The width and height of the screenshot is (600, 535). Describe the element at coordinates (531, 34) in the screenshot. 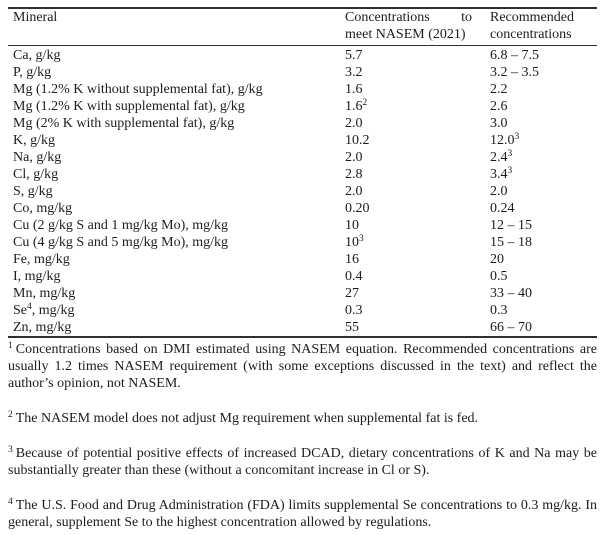

I see `column-header-recommended-line2: concentrations` at that location.